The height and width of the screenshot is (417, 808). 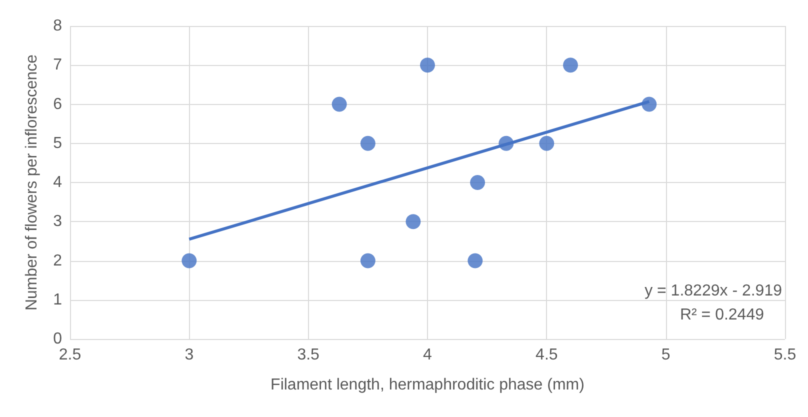 I want to click on y-tick-label: 6, so click(x=57, y=104).